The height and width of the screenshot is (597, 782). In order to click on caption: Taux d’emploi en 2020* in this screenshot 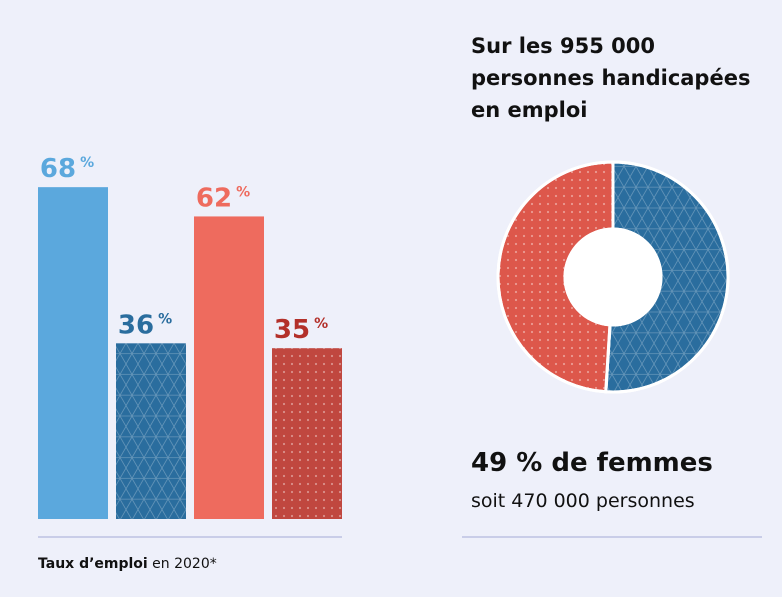, I will do `click(127, 564)`.